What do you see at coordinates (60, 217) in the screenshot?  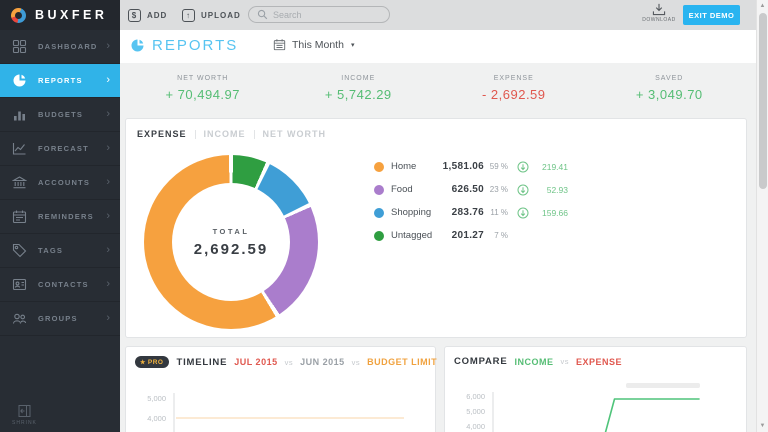 I see `sidebar-item-reminders: REMINDERS ›` at bounding box center [60, 217].